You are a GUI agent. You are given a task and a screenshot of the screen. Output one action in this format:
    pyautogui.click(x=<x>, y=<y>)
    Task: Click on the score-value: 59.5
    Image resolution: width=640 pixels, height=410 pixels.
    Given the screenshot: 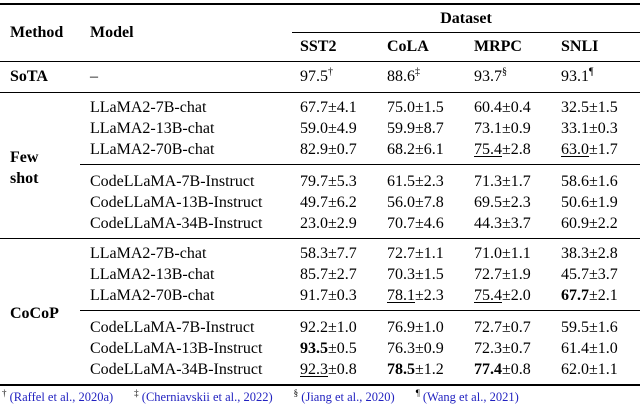 What is the action you would take?
    pyautogui.click(x=575, y=327)
    